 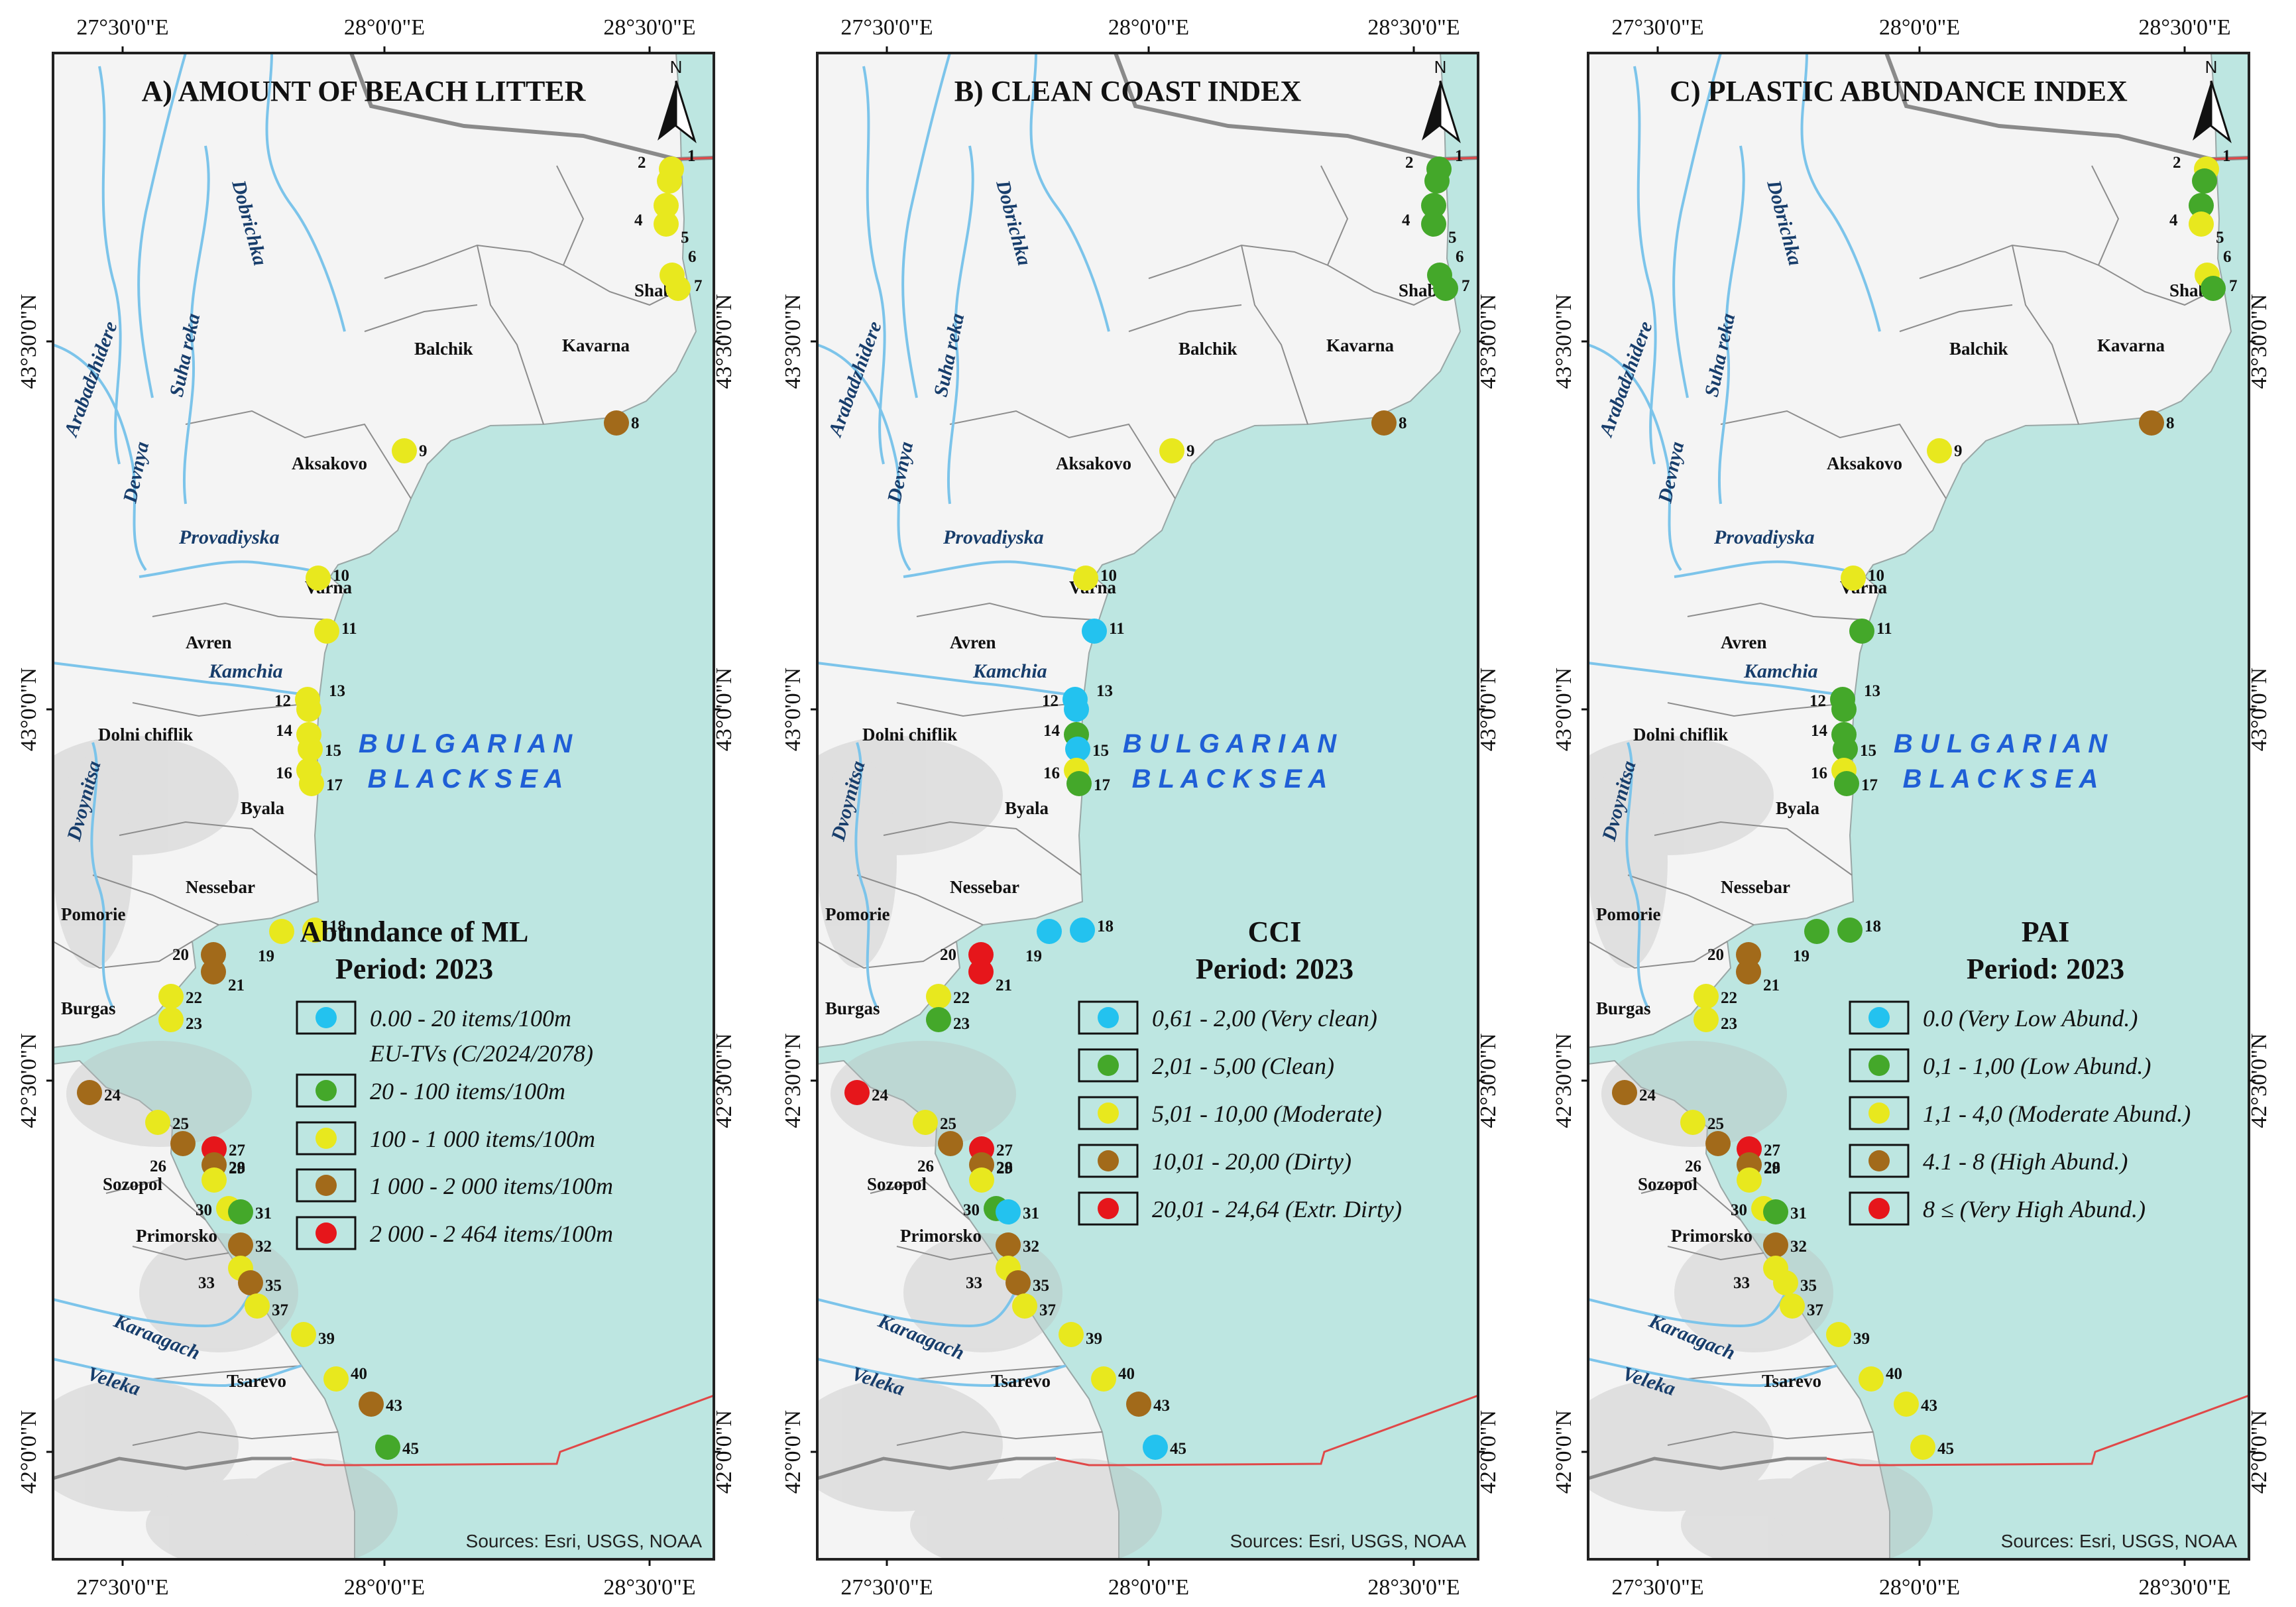 I want to click on legend-period: Period: 2023, so click(x=2045, y=969).